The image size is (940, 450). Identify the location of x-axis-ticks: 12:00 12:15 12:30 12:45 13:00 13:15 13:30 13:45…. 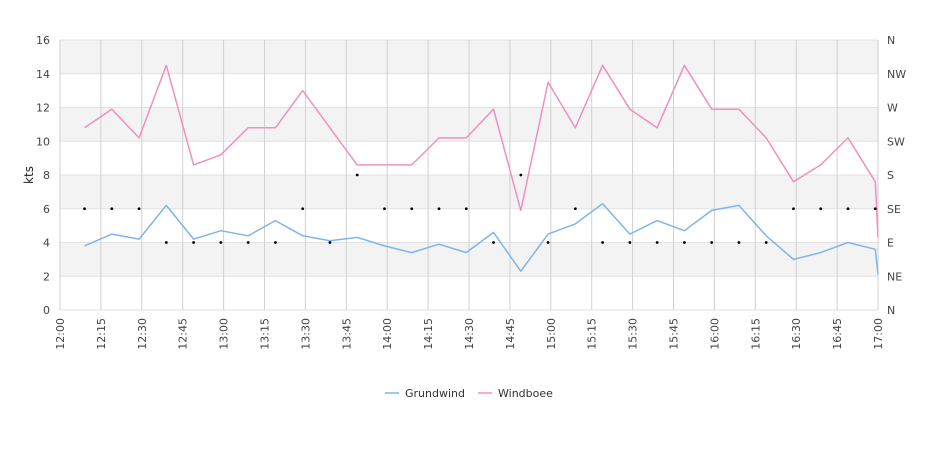
(469, 334).